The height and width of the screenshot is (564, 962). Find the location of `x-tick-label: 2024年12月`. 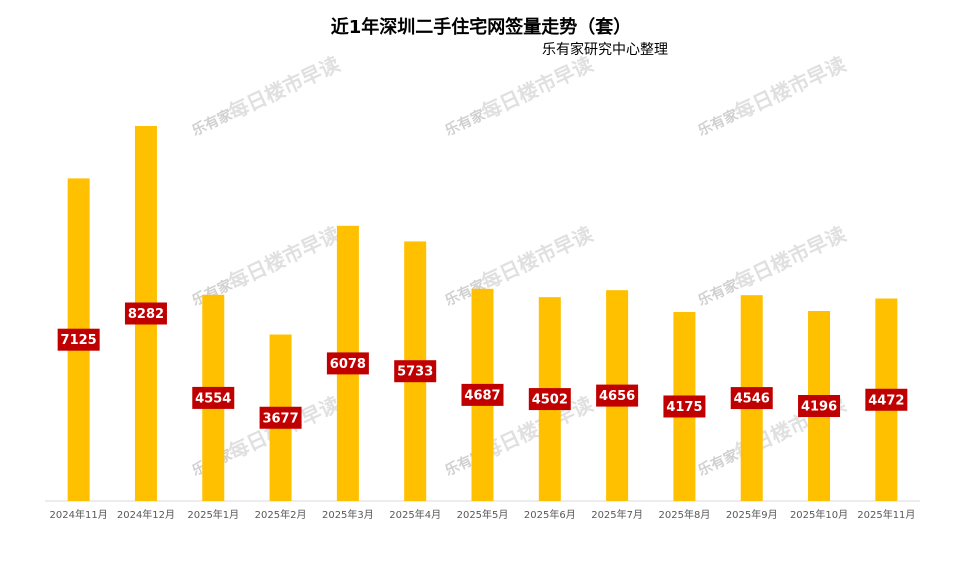

x-tick-label: 2024年12月 is located at coordinates (146, 514).